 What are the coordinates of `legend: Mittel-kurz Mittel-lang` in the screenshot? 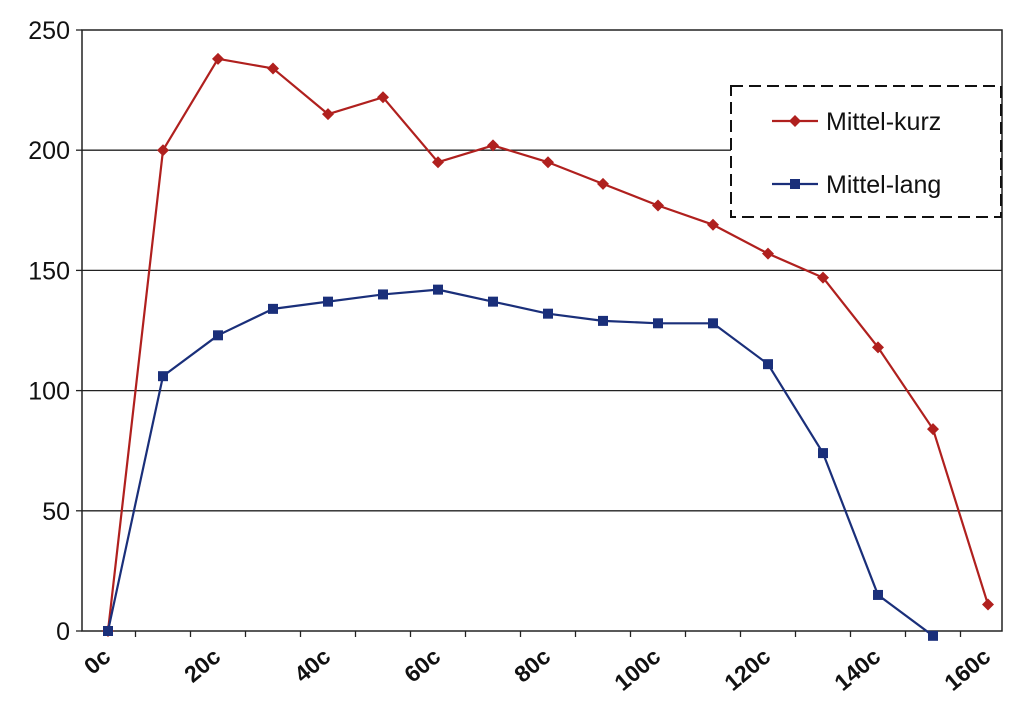 It's located at (866, 151).